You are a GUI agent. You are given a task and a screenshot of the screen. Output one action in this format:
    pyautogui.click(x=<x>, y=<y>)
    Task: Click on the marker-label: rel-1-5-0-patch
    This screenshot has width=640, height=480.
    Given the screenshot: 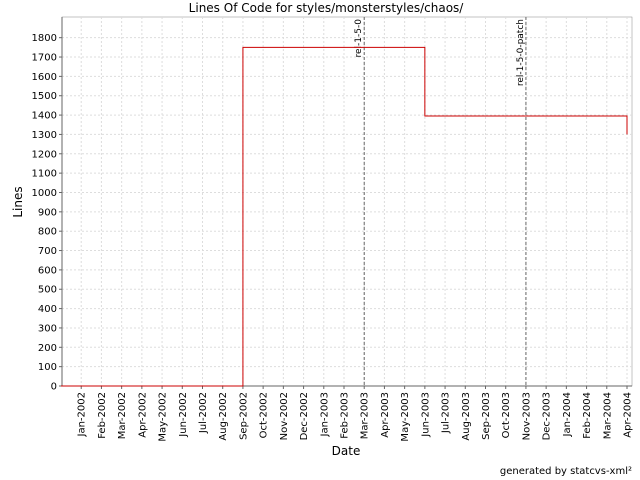 What is the action you would take?
    pyautogui.click(x=521, y=52)
    